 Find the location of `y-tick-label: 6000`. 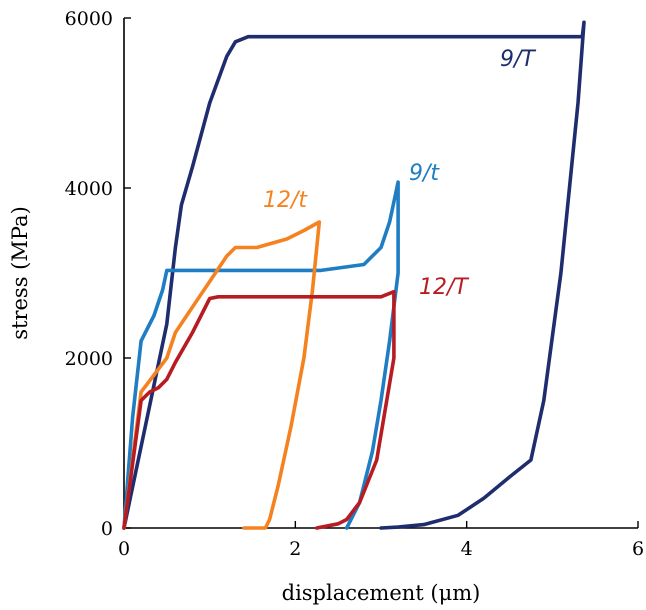

y-tick-label: 6000 is located at coordinates (89, 19).